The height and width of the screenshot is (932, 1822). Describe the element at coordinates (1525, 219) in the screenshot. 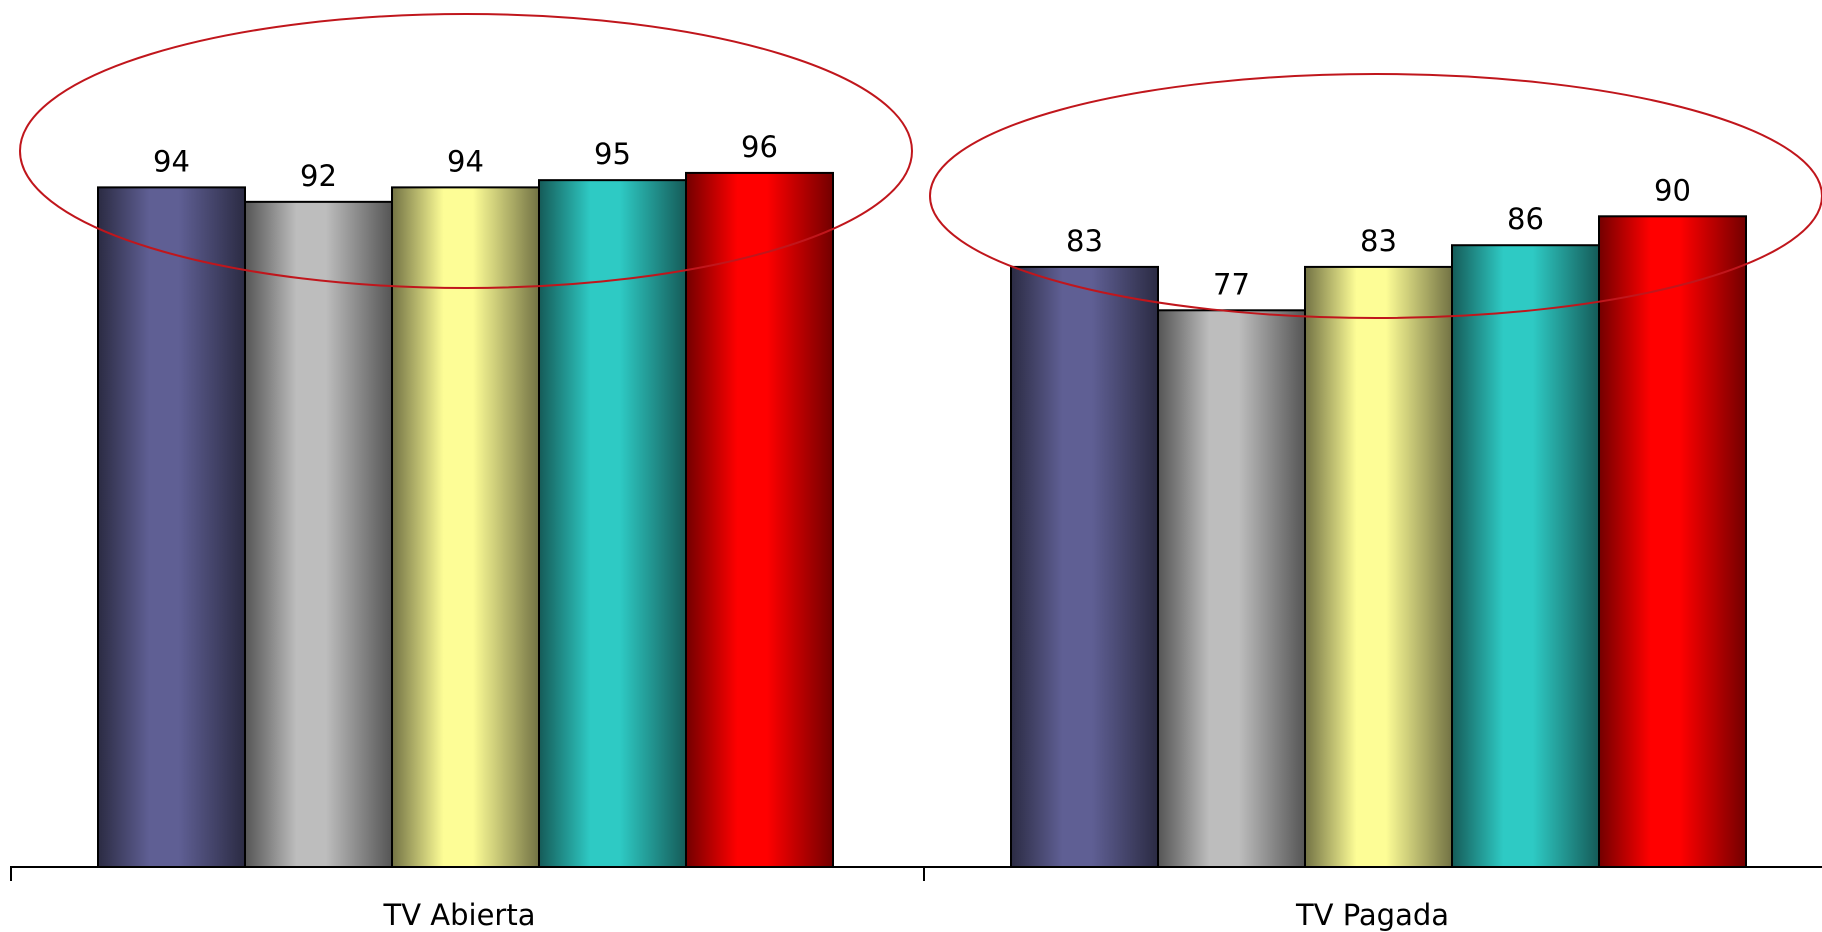

I see `data-label: 86` at that location.